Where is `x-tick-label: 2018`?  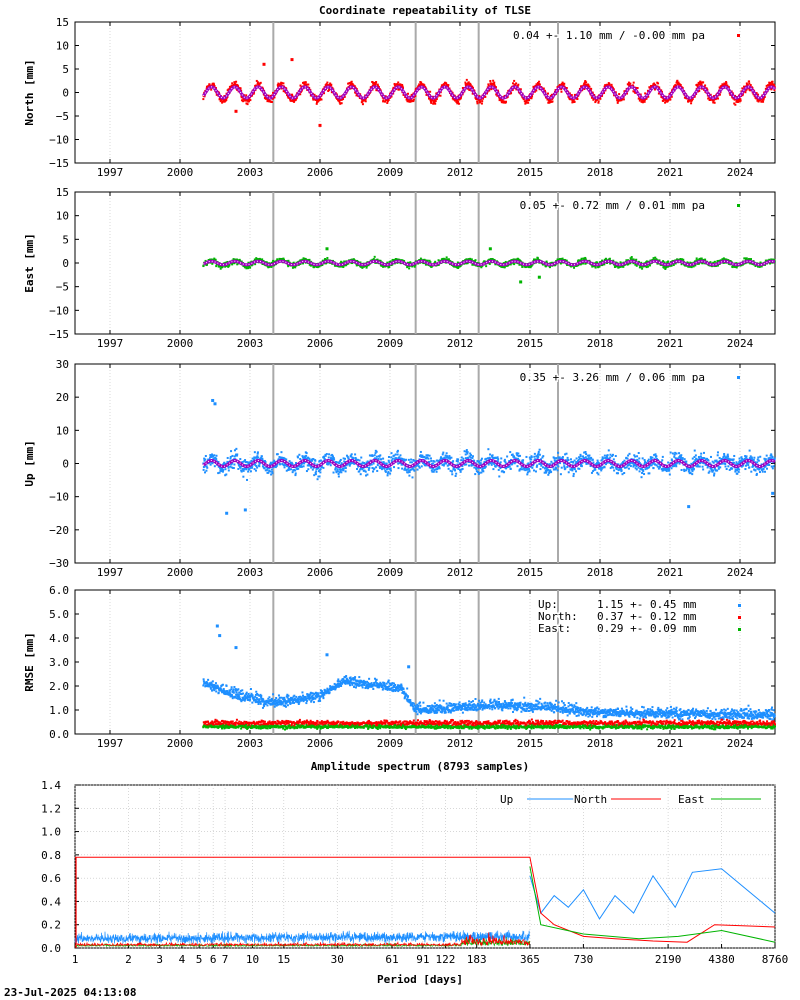 x-tick-label: 2018 is located at coordinates (600, 172).